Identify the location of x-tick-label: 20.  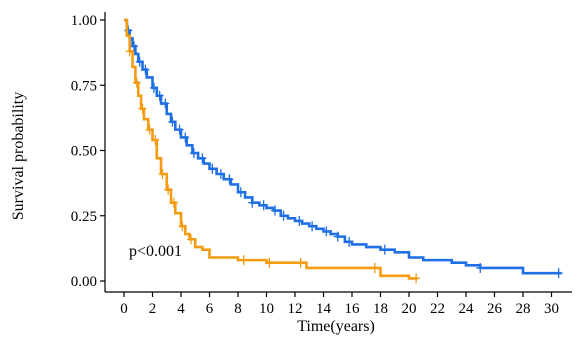
(409, 309).